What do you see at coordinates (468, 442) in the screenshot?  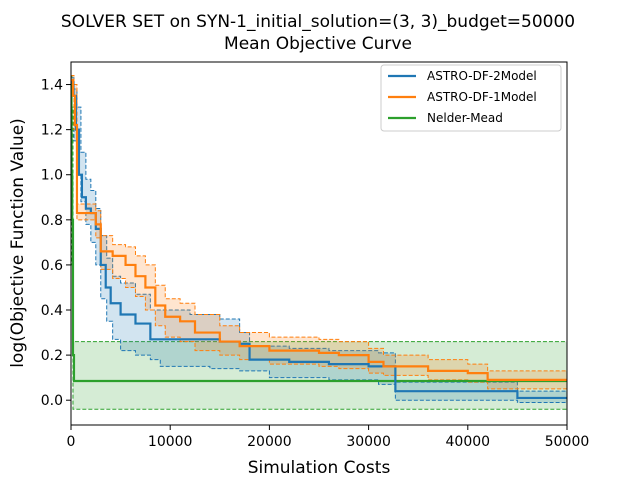 I see `x-tick-label: 40000` at bounding box center [468, 442].